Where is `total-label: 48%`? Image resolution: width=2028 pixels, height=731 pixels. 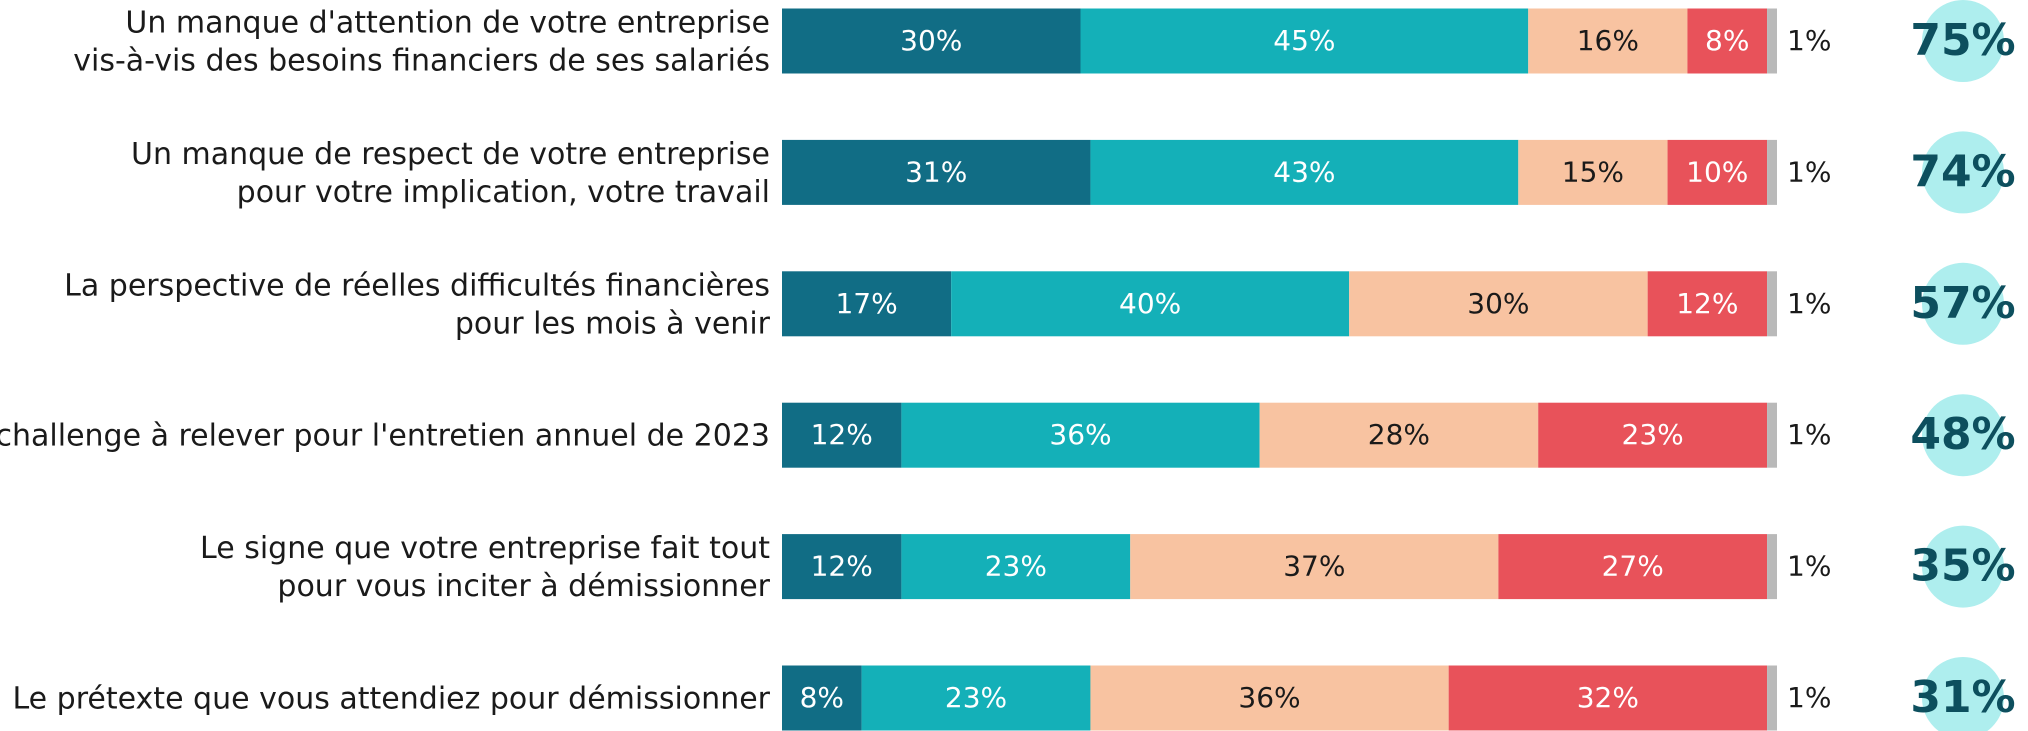 total-label: 48% is located at coordinates (1962, 434).